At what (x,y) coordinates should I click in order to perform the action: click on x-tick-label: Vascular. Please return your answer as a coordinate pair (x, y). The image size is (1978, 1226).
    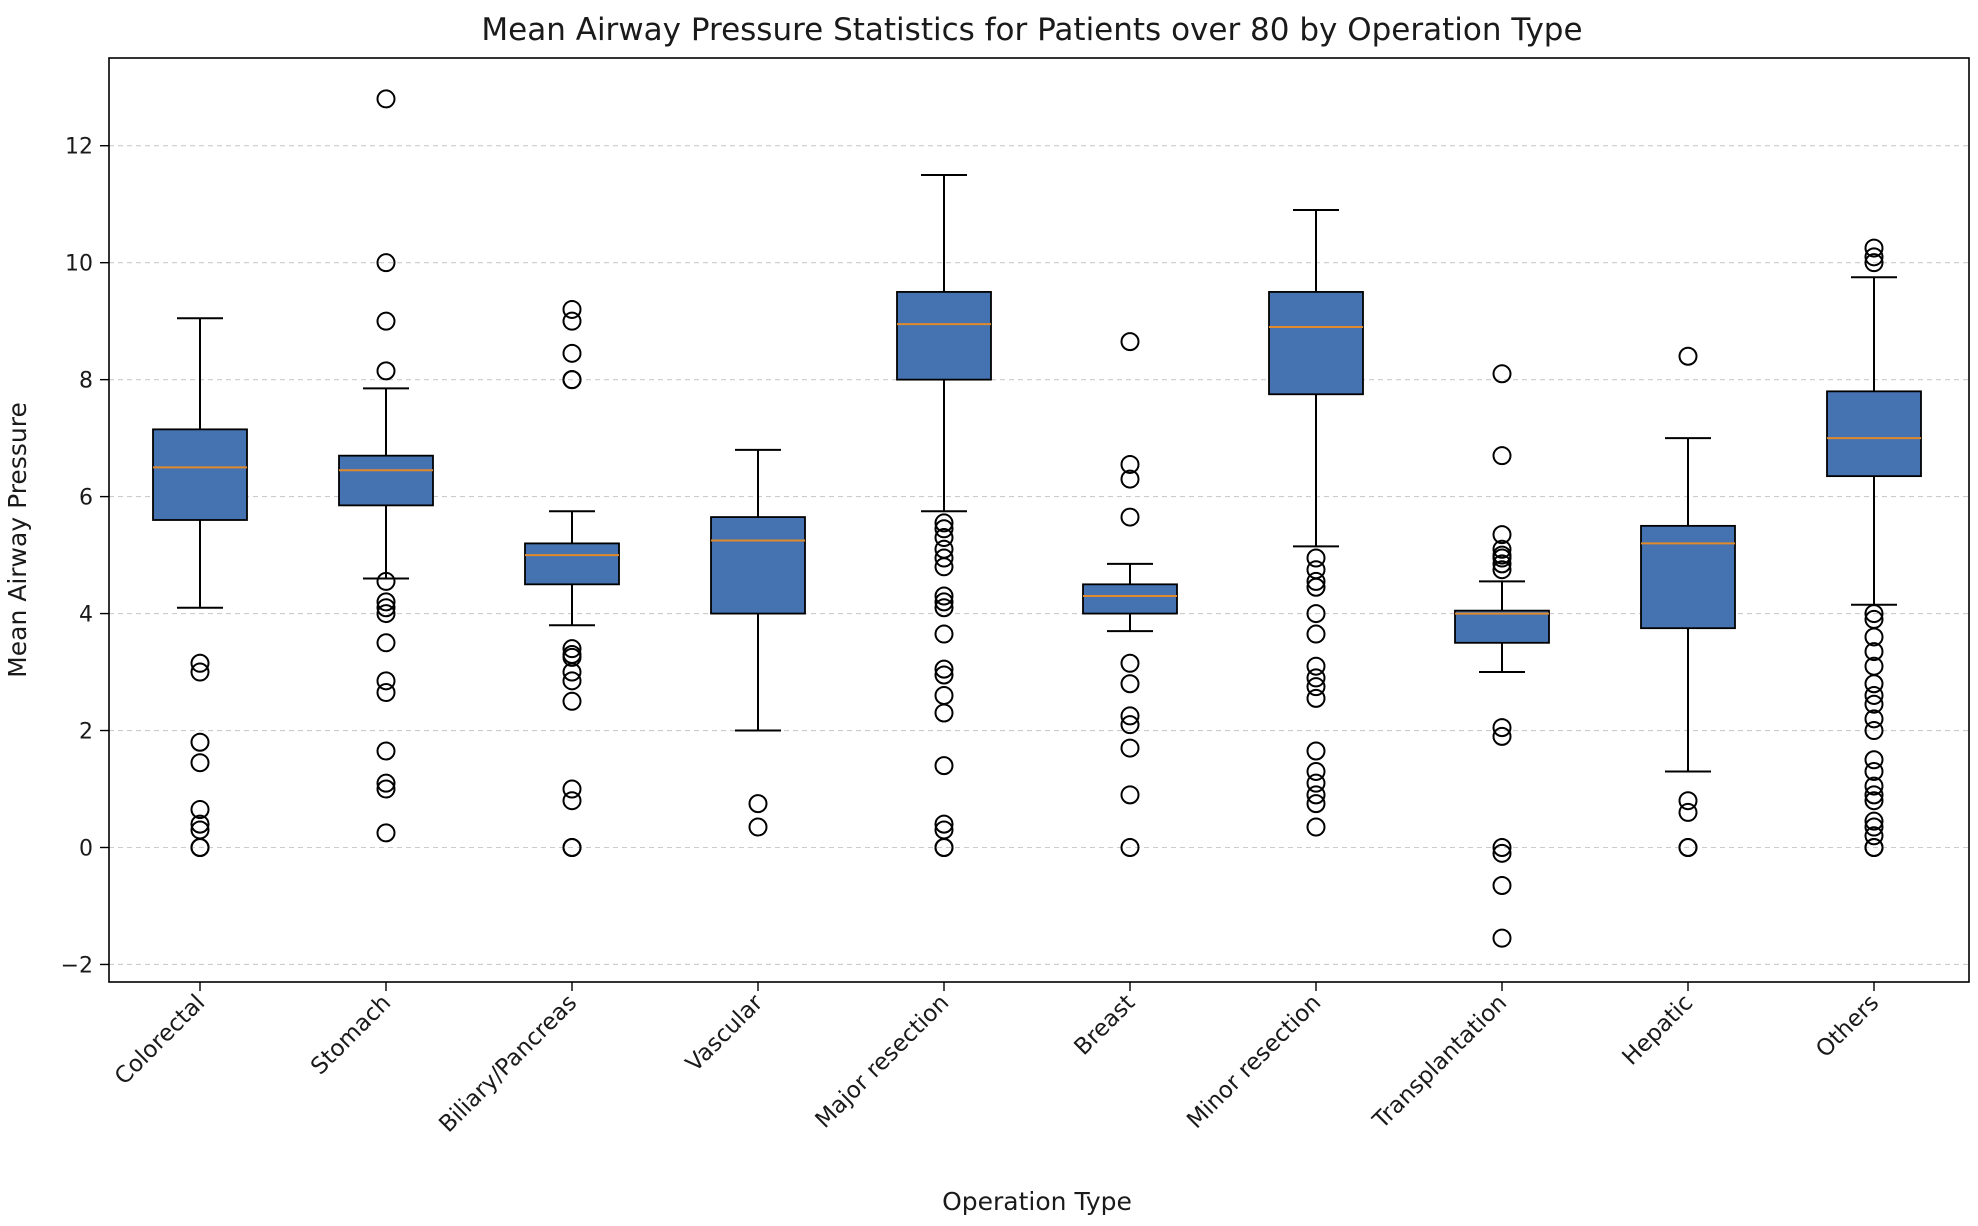
    Looking at the image, I should click on (724, 1032).